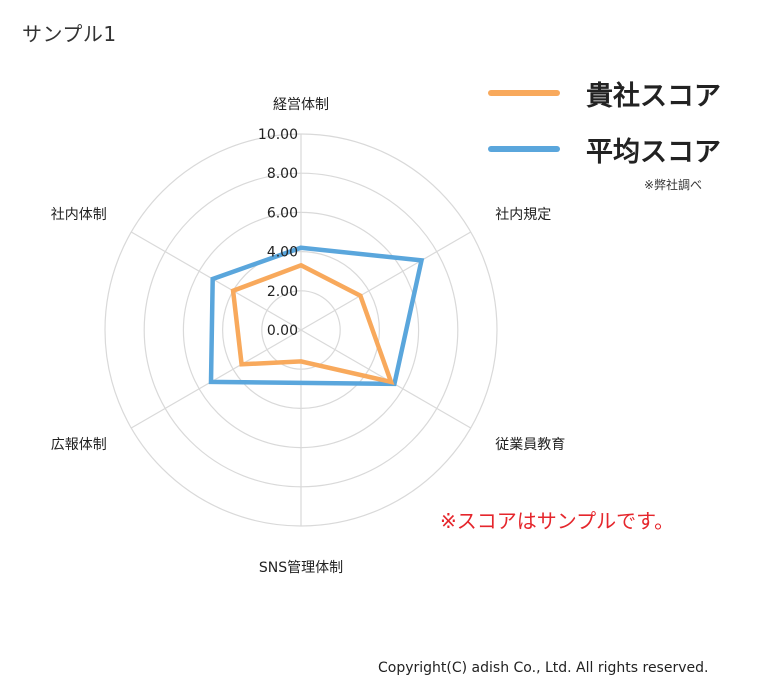  What do you see at coordinates (557, 521) in the screenshot?
I see `sample-disclaimer: ※スコアはサンプルです。` at bounding box center [557, 521].